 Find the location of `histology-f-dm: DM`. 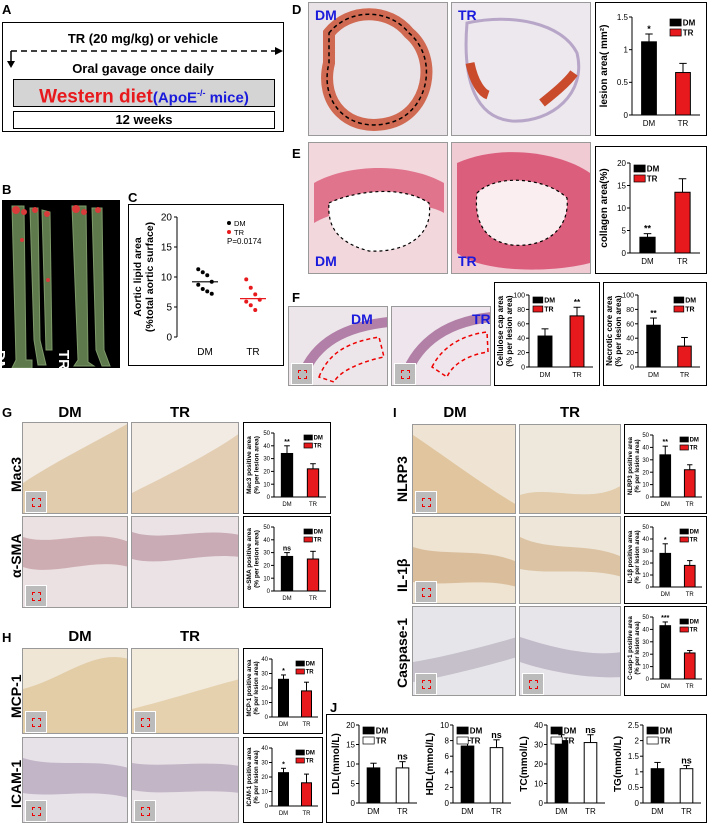

histology-f-dm: DM is located at coordinates (338, 346).